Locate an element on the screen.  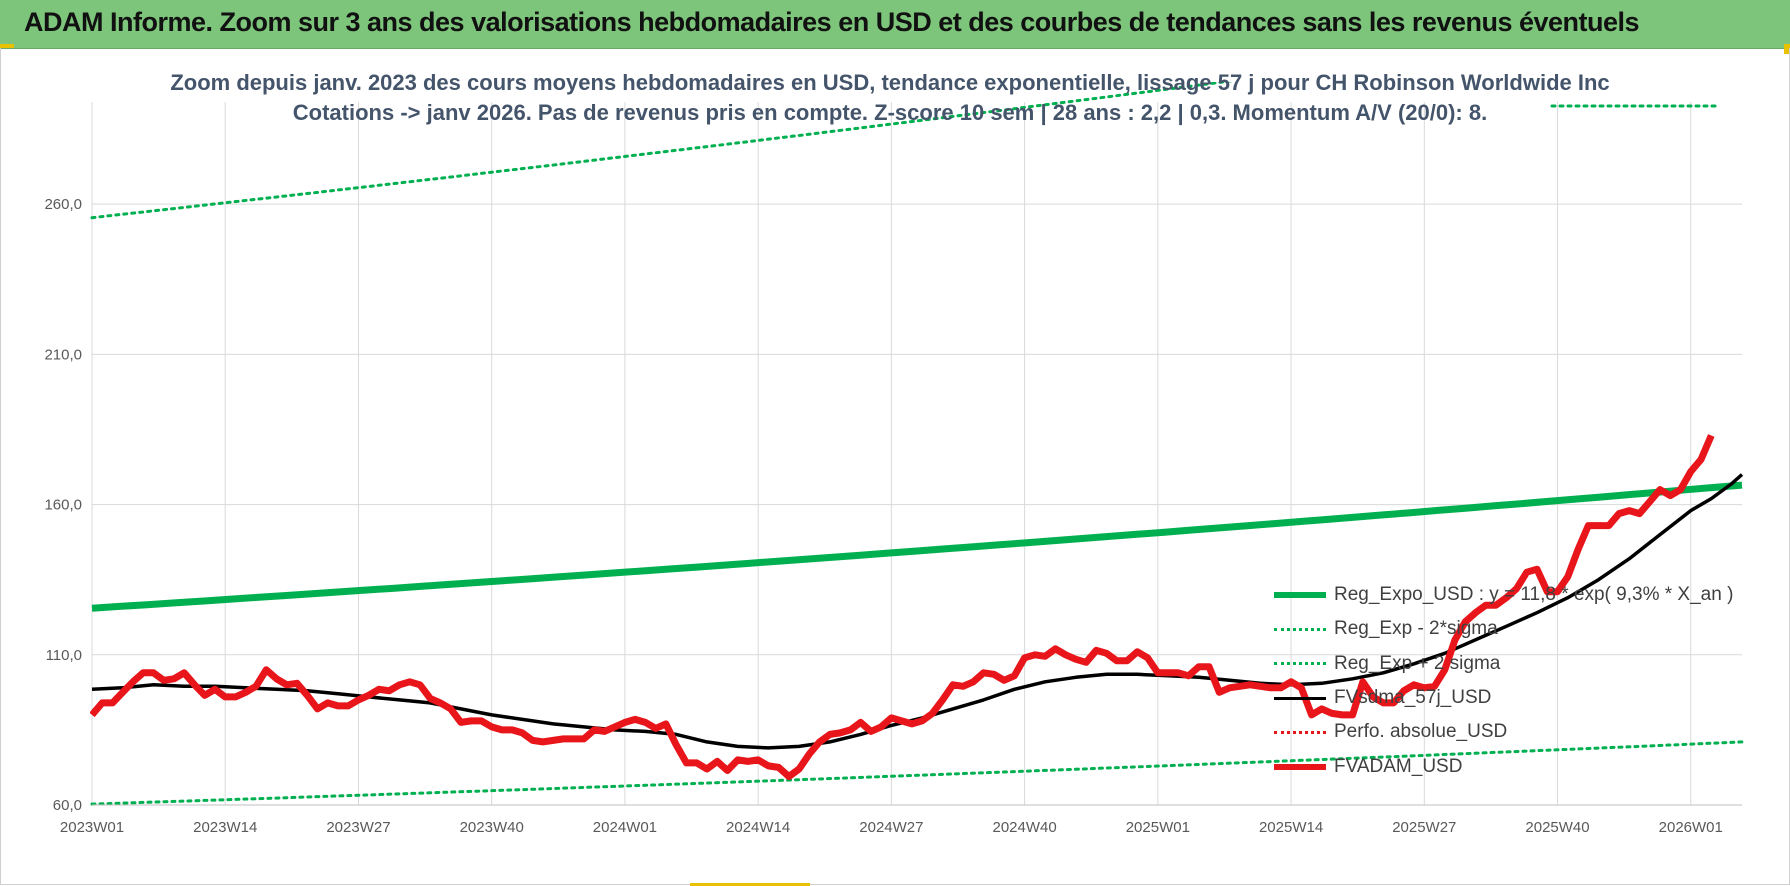
header-bar is located at coordinates (895, 24).